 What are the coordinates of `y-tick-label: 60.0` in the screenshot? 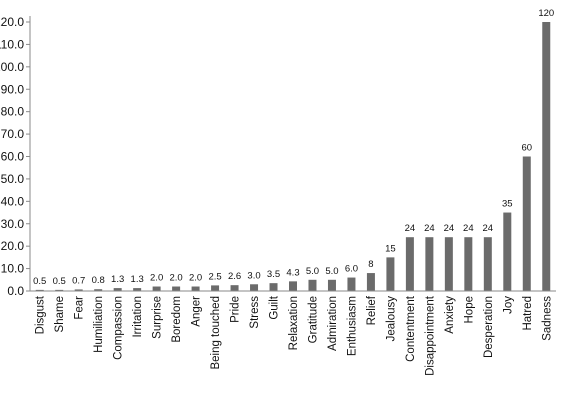 It's located at (13, 157).